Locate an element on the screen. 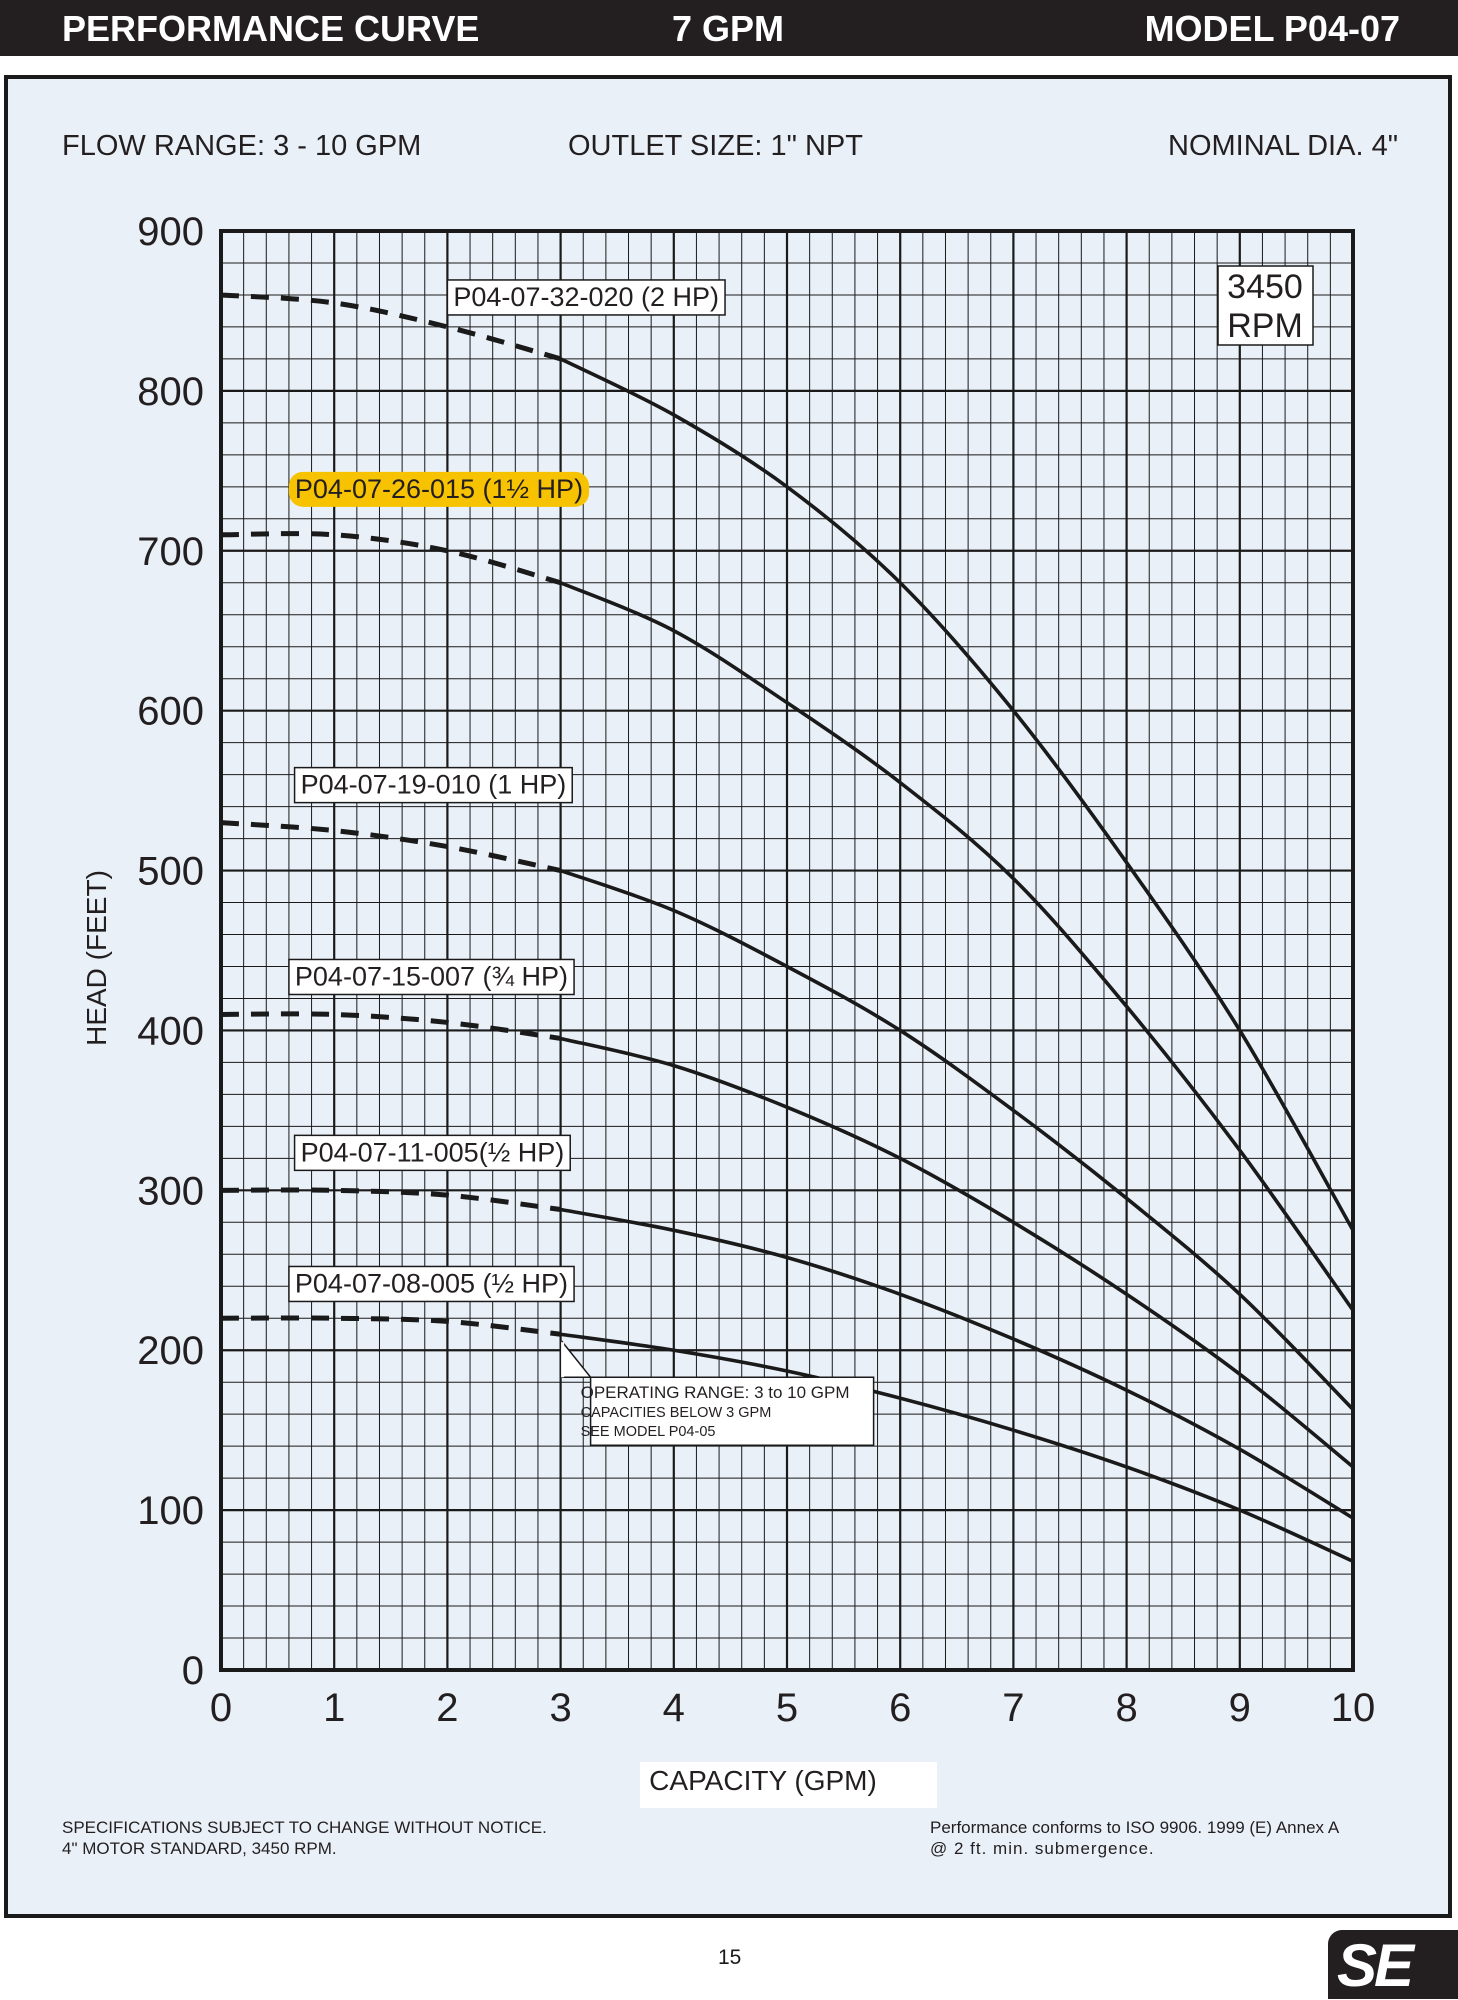 The image size is (1458, 2000). series-label-text: P04-07-26-015 (1½ HP) is located at coordinates (439, 489).